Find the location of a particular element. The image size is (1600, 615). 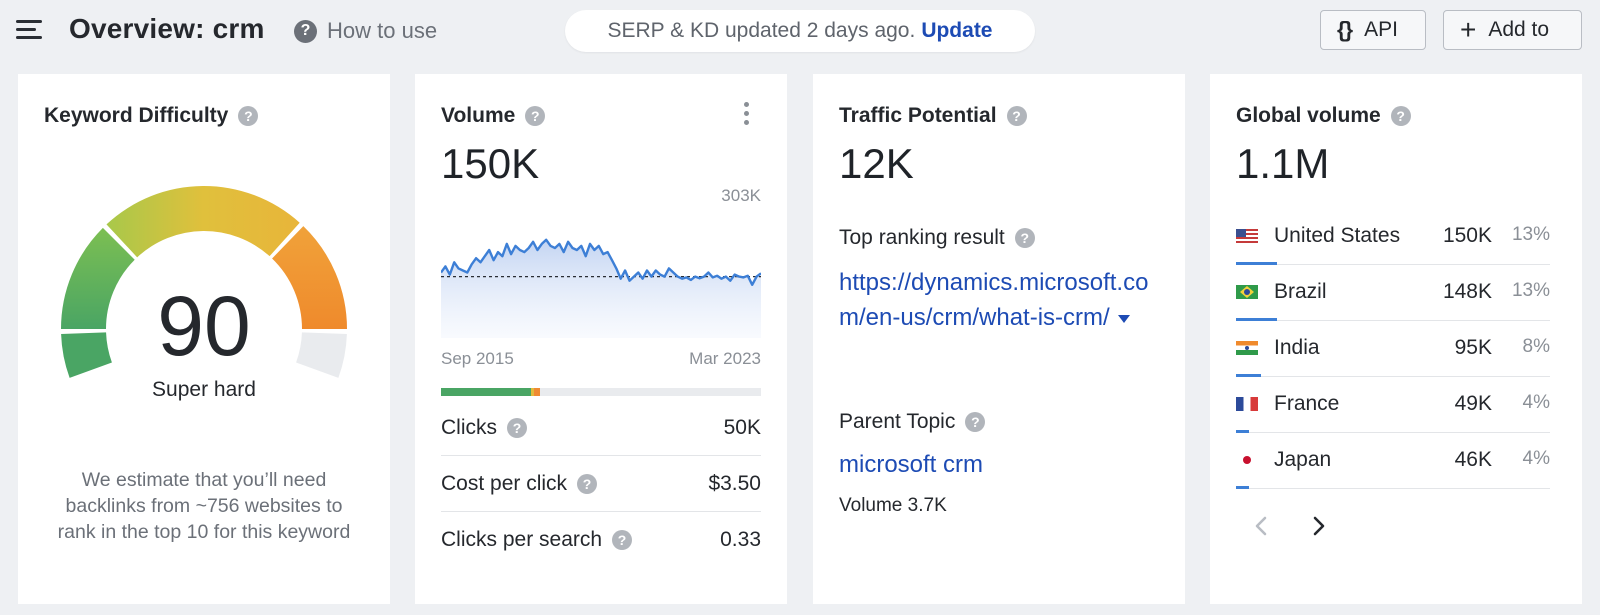

api-button: {} API is located at coordinates (1373, 30).